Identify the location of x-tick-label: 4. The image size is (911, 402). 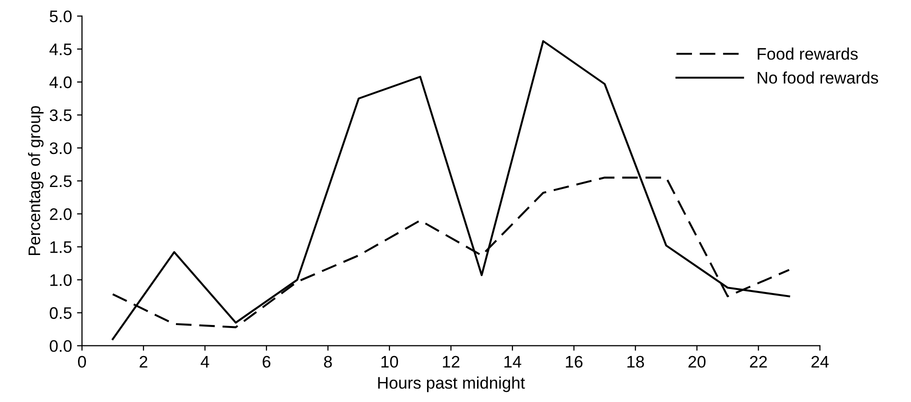
(205, 362).